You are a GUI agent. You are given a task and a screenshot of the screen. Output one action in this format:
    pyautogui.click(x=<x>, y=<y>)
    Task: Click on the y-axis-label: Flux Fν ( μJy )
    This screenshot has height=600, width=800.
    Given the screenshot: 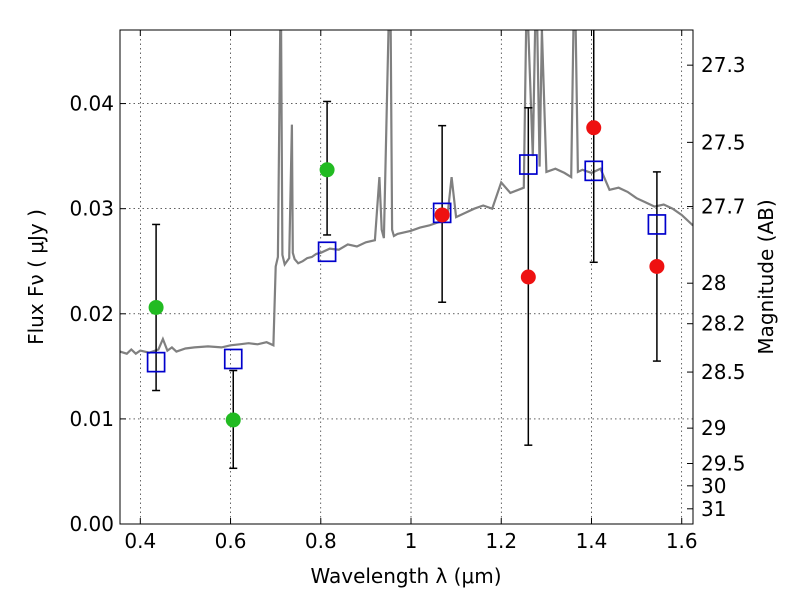 What is the action you would take?
    pyautogui.click(x=36, y=277)
    